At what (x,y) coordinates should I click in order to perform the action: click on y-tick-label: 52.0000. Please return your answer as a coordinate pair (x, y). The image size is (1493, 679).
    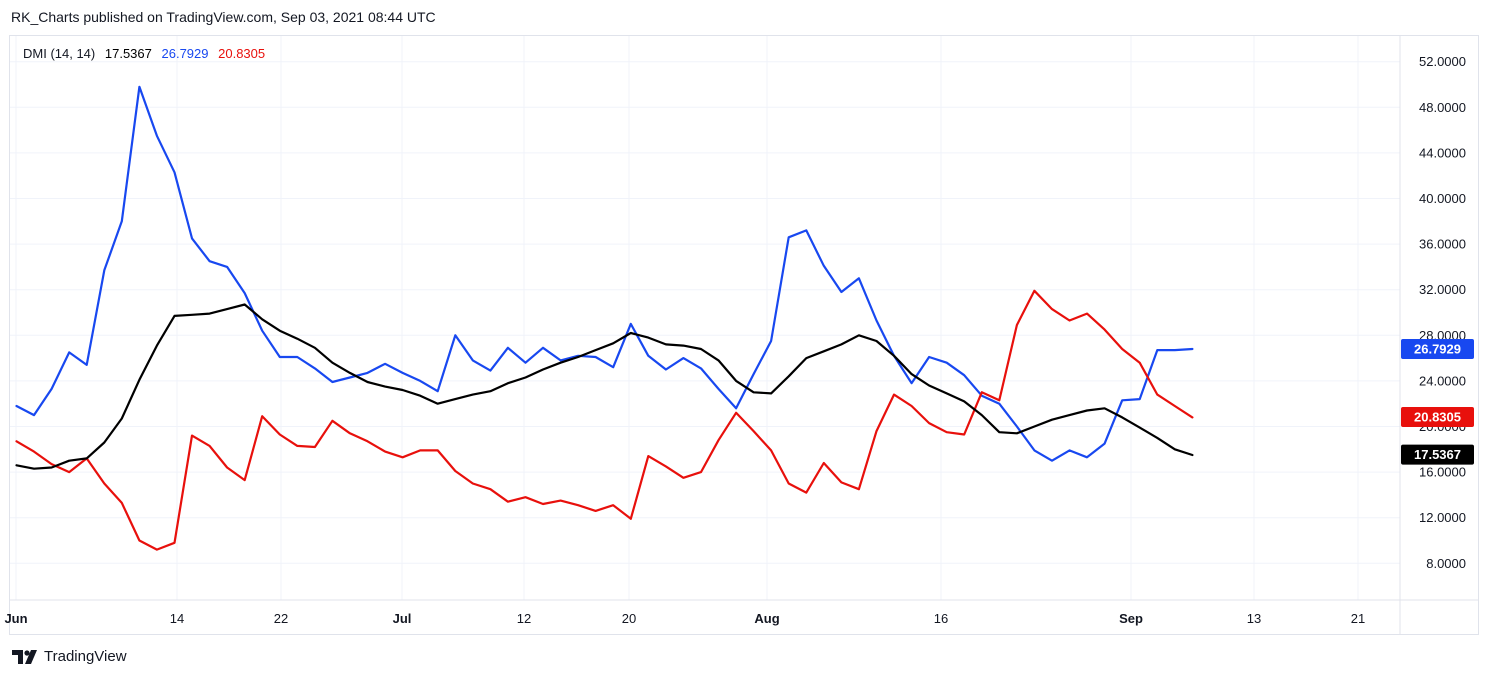
    Looking at the image, I should click on (1442, 61).